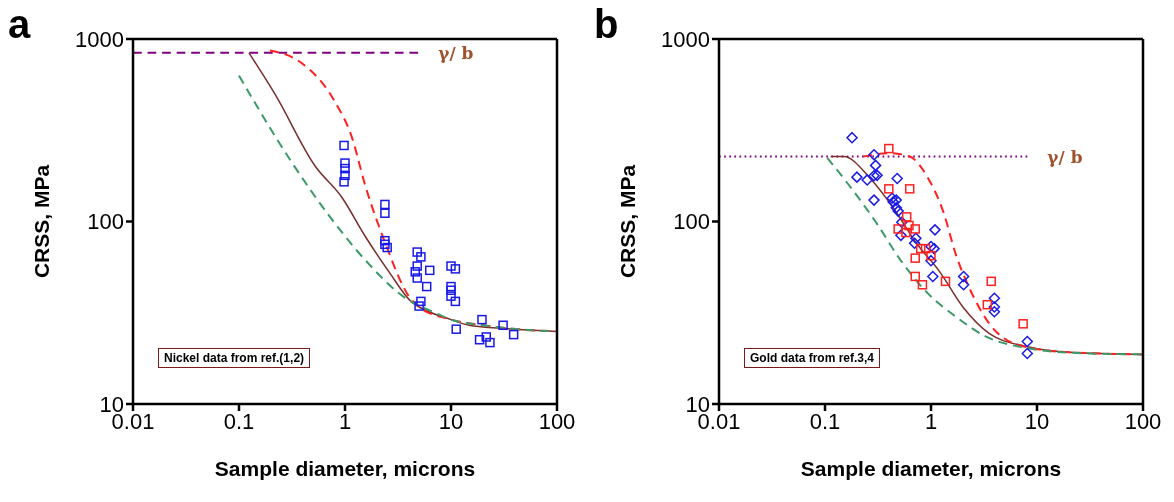  I want to click on annotation: Nickel data from ref.(1,2), so click(234, 358).